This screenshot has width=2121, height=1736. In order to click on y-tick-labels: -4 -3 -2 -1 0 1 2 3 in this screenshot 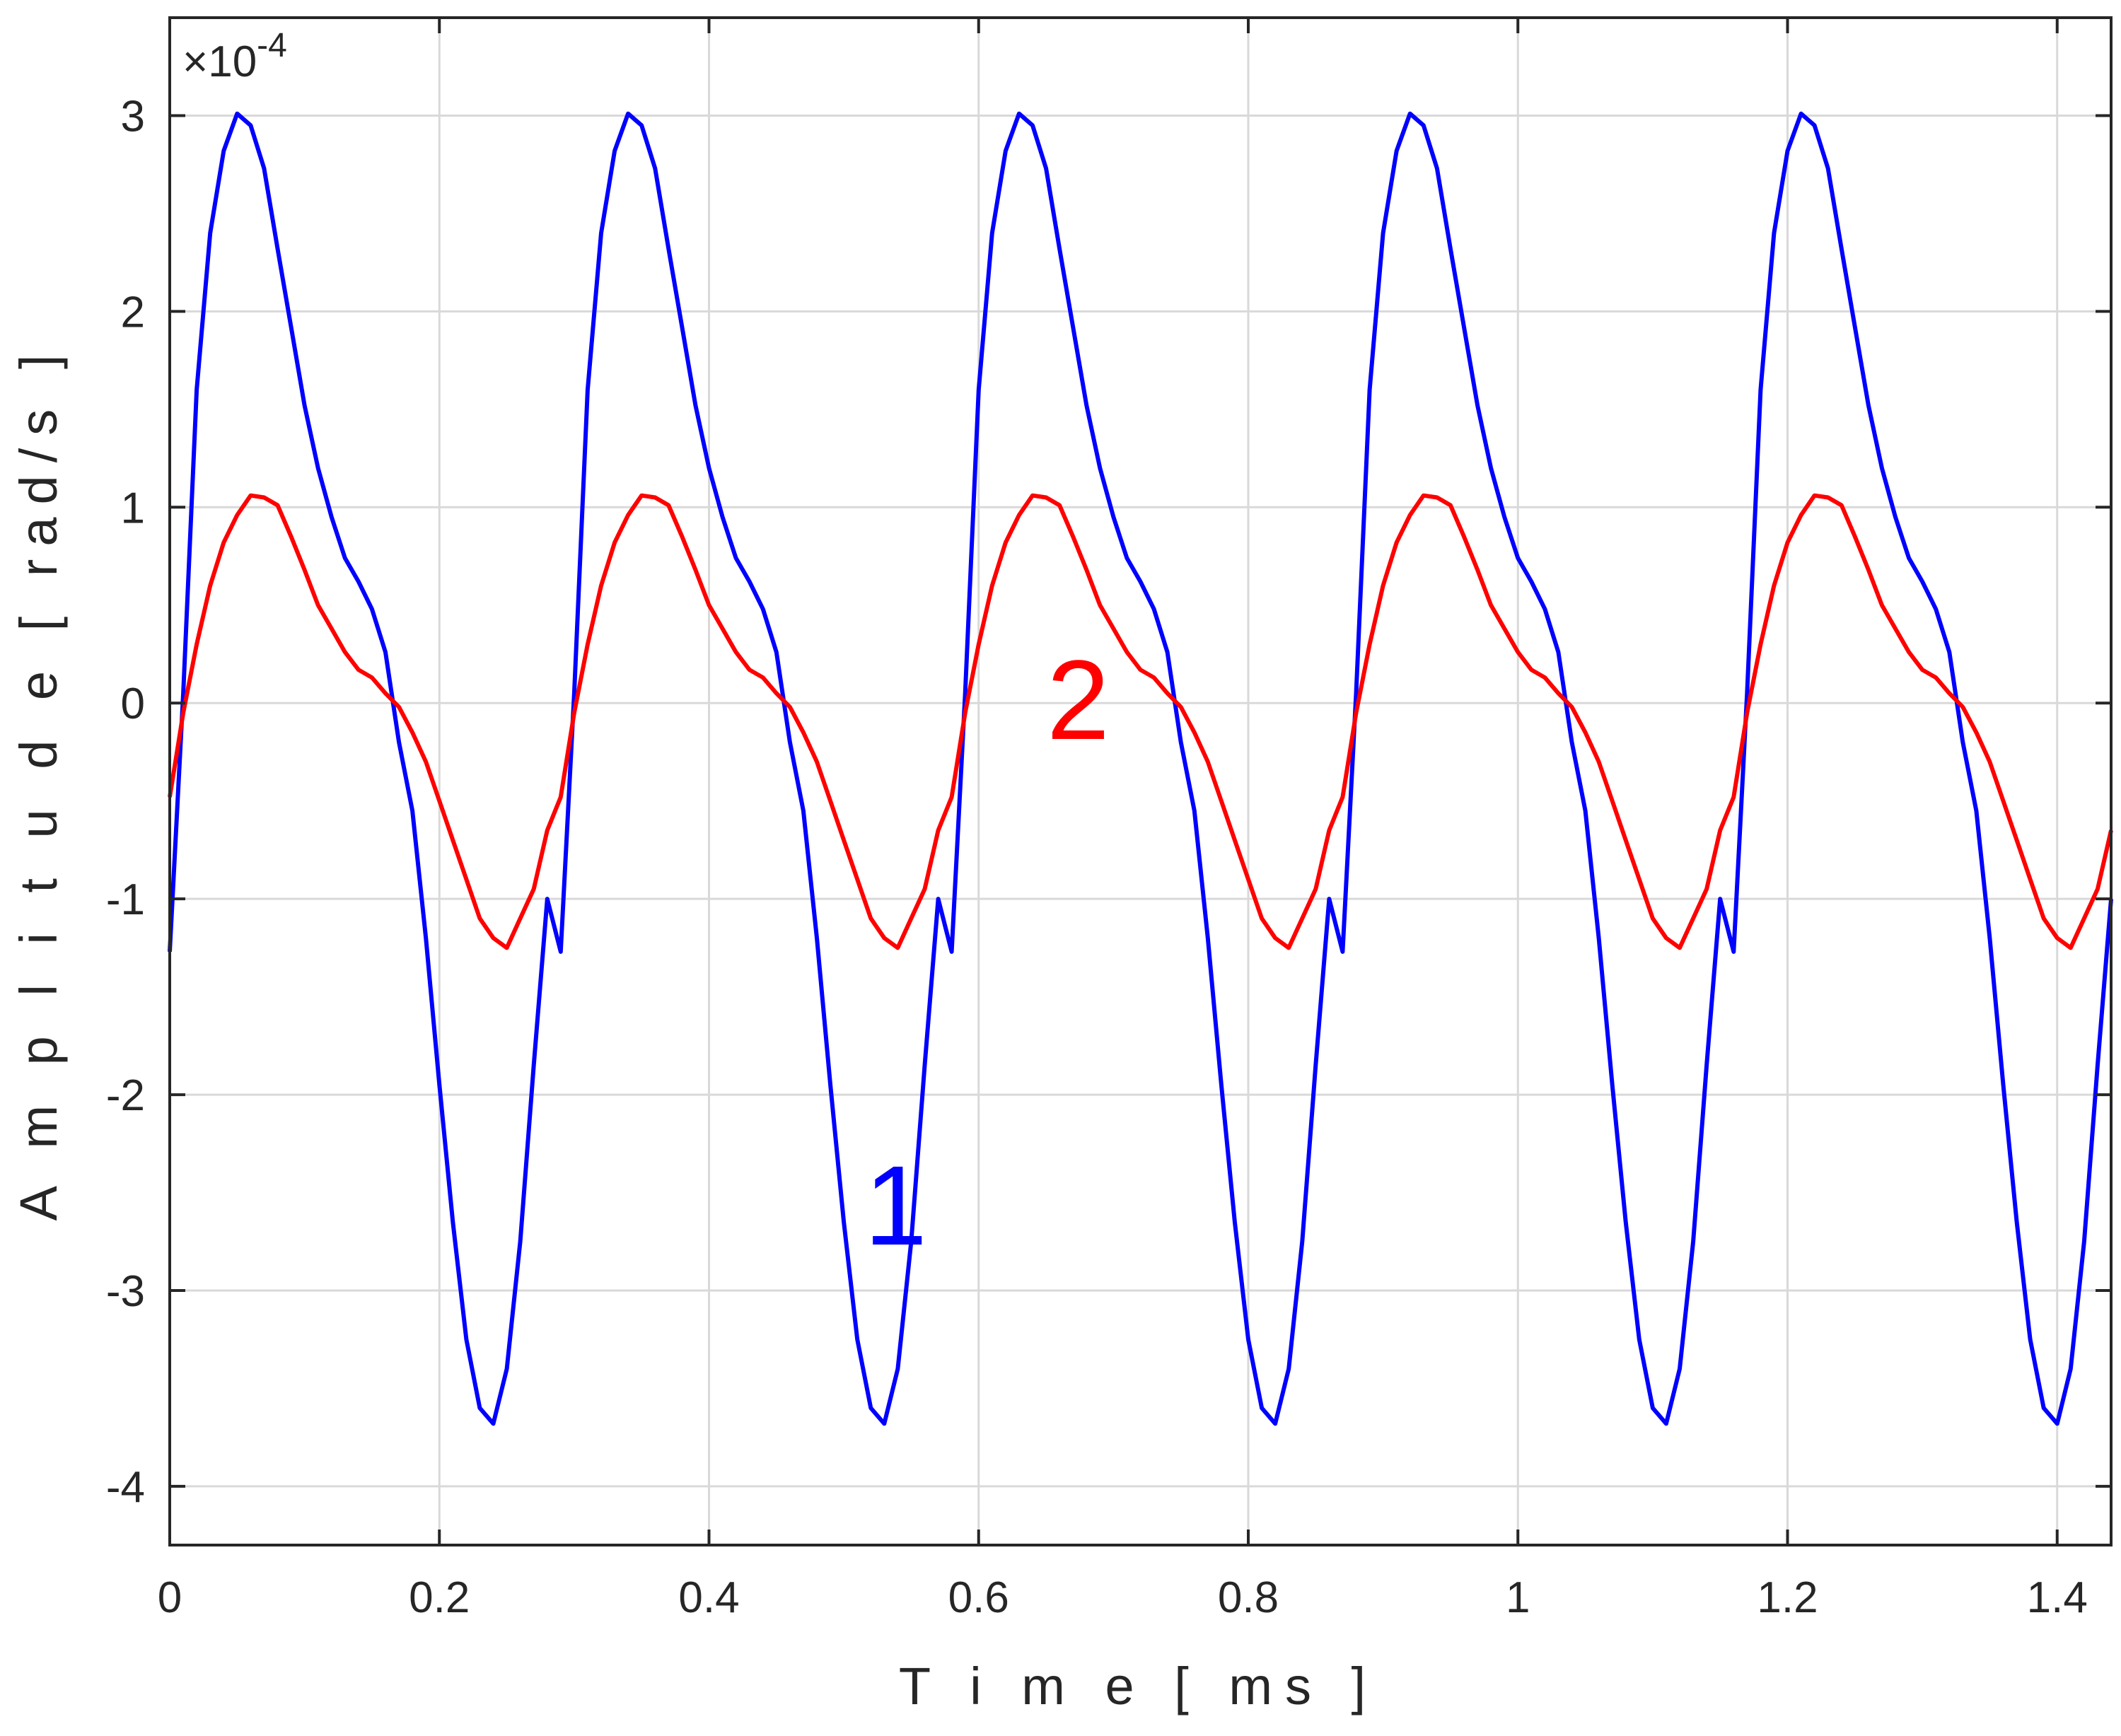, I will do `click(125, 802)`.